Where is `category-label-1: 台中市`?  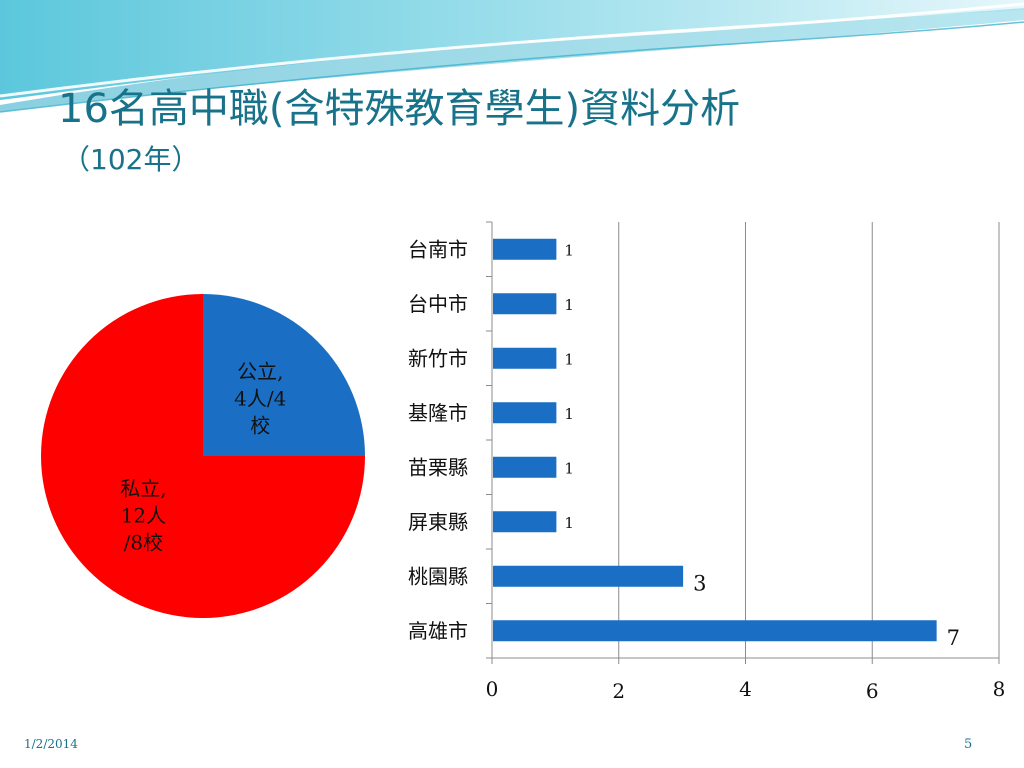
category-label-1: 台中市 is located at coordinates (438, 304).